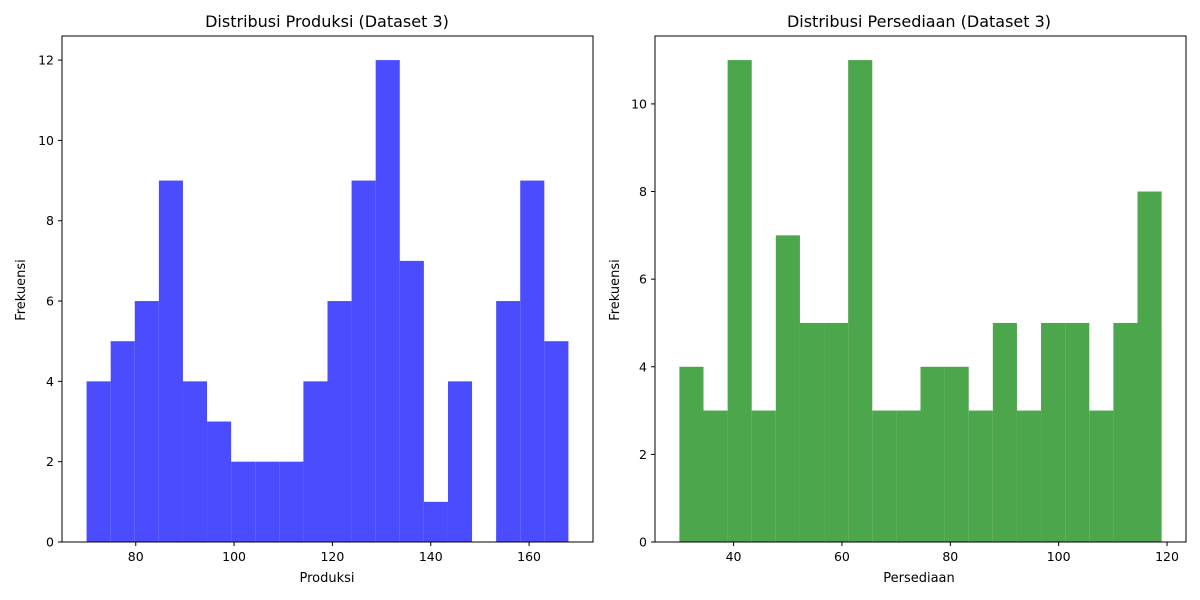  What do you see at coordinates (734, 556) in the screenshot?
I see `x-tick-label: 40` at bounding box center [734, 556].